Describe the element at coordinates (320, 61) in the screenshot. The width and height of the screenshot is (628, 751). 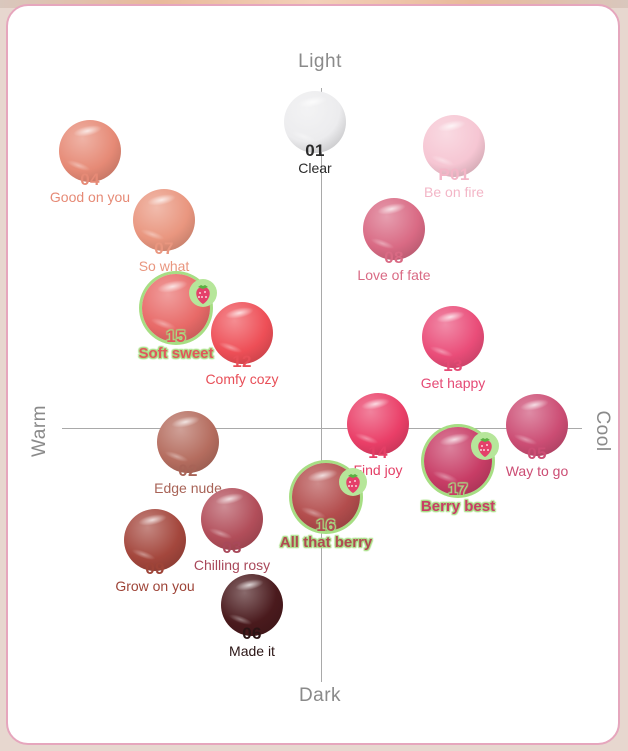
I see `axis-label-light: Light` at that location.